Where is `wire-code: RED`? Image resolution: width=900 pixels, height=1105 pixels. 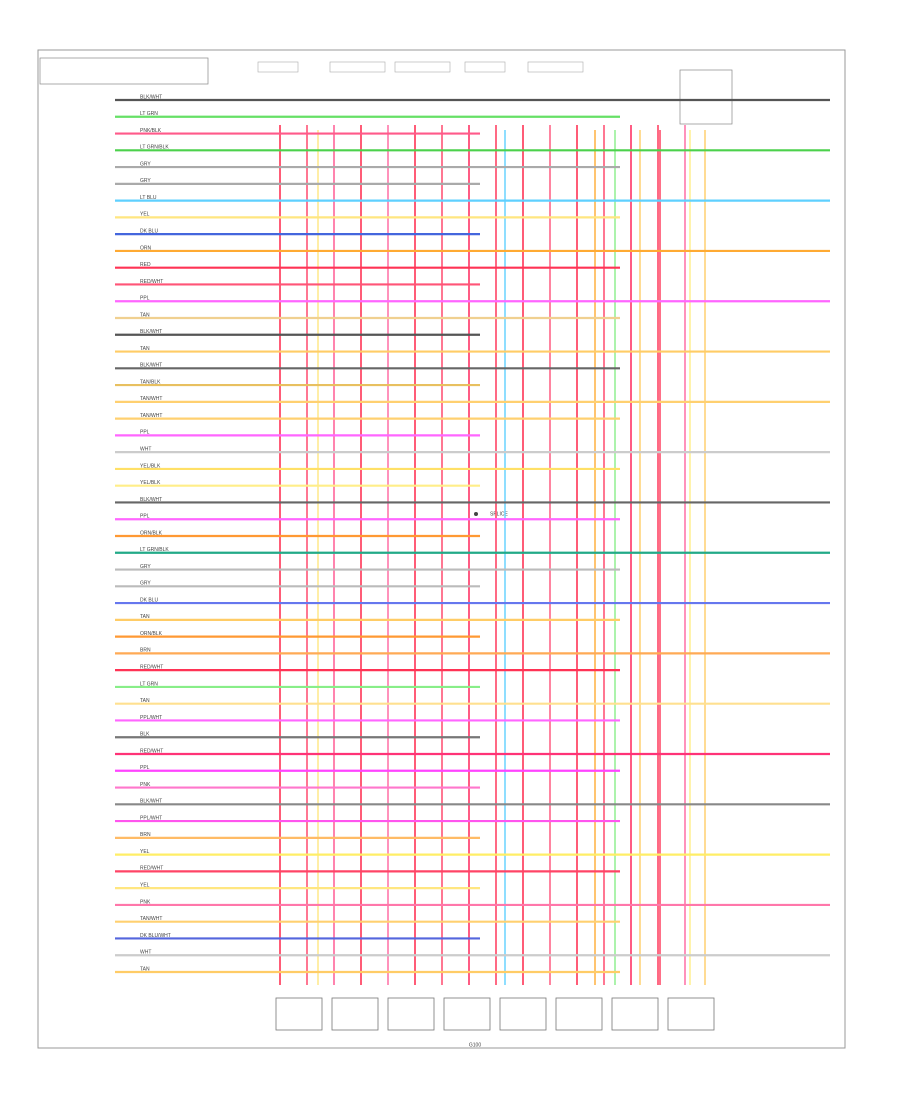 wire-code: RED is located at coordinates (145, 265).